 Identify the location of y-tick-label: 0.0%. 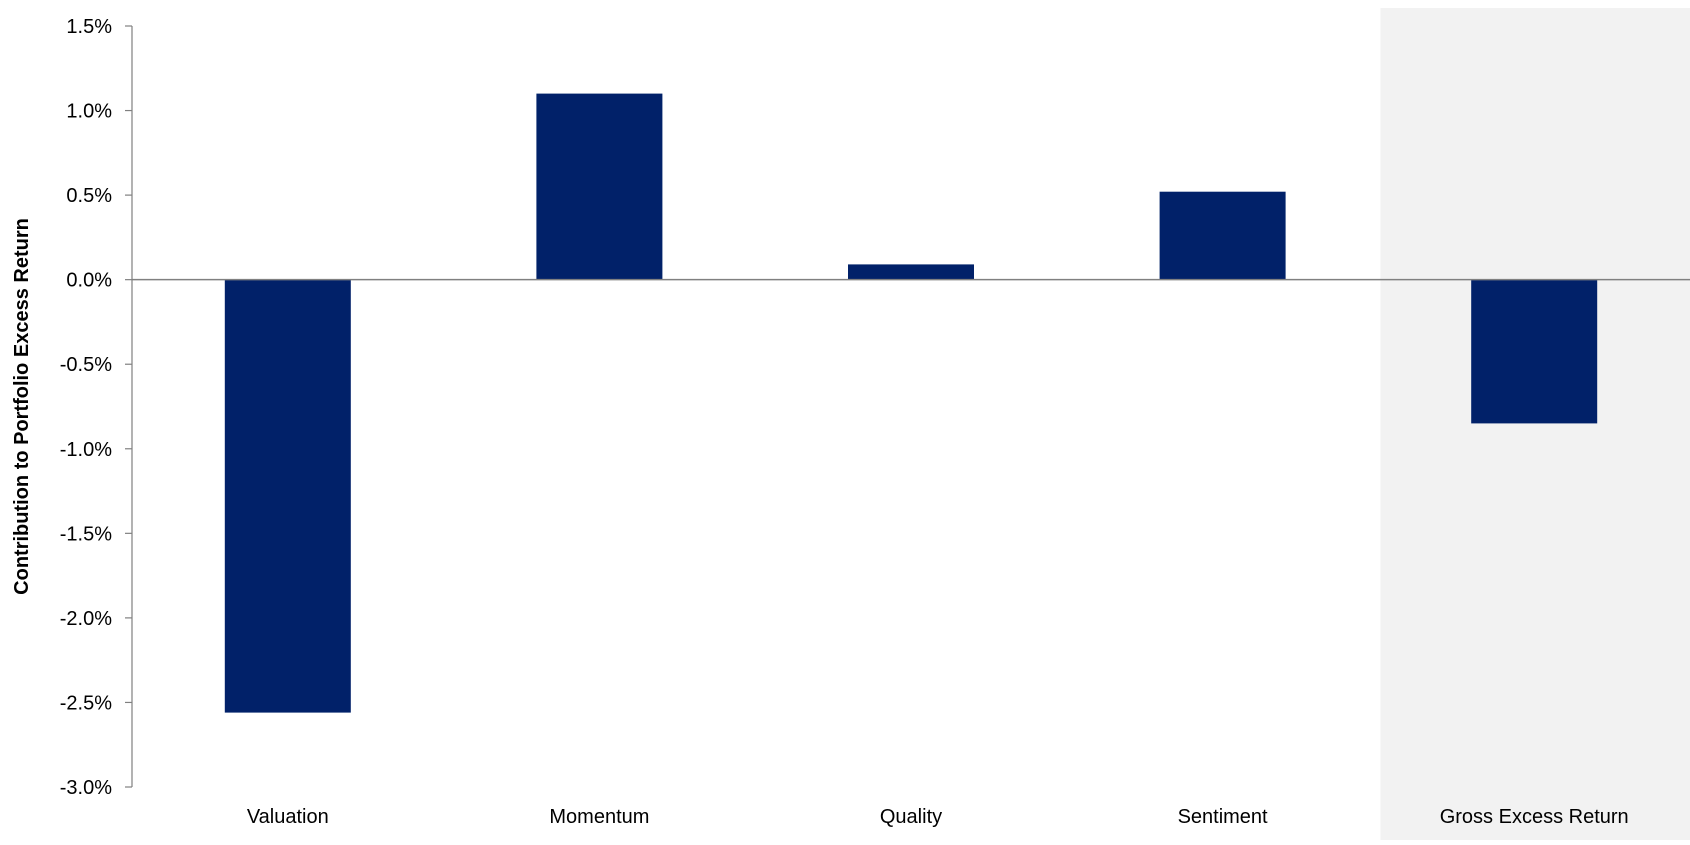
(89, 281).